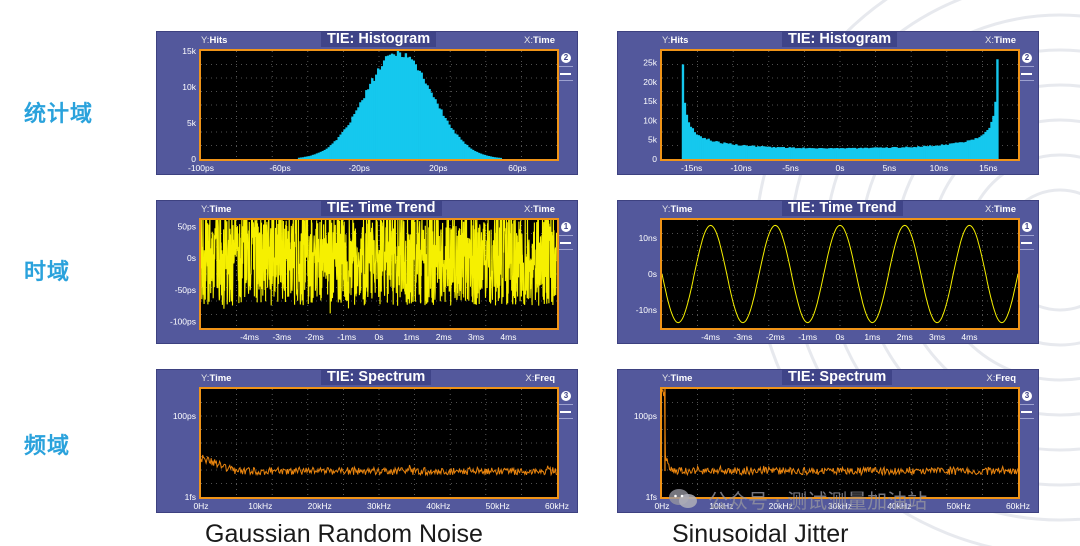 The width and height of the screenshot is (1080, 546). I want to click on caption-gaussian: Gaussian Random Noise, so click(344, 533).